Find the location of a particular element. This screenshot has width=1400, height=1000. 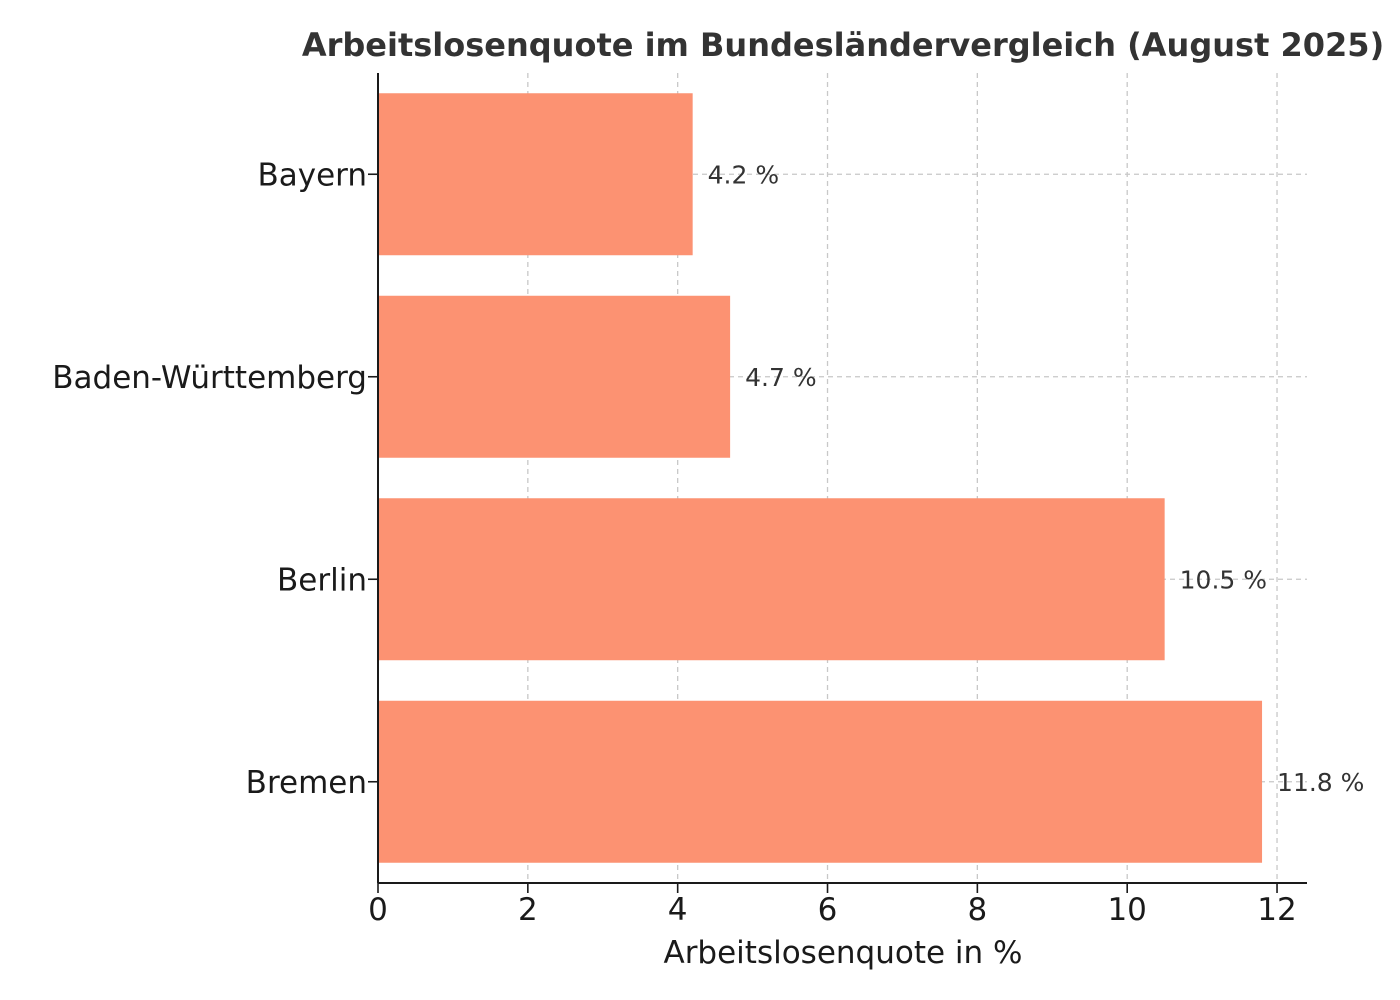

x-tick-label: 10 is located at coordinates (1126, 910).